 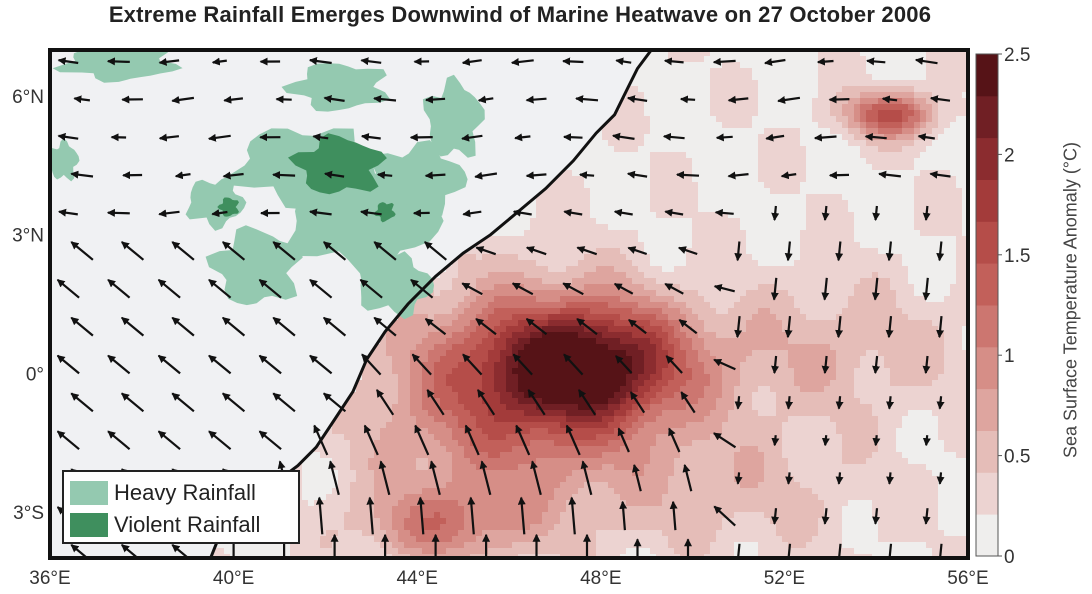 What do you see at coordinates (1009, 356) in the screenshot?
I see `colorbar-tick-label: 1` at bounding box center [1009, 356].